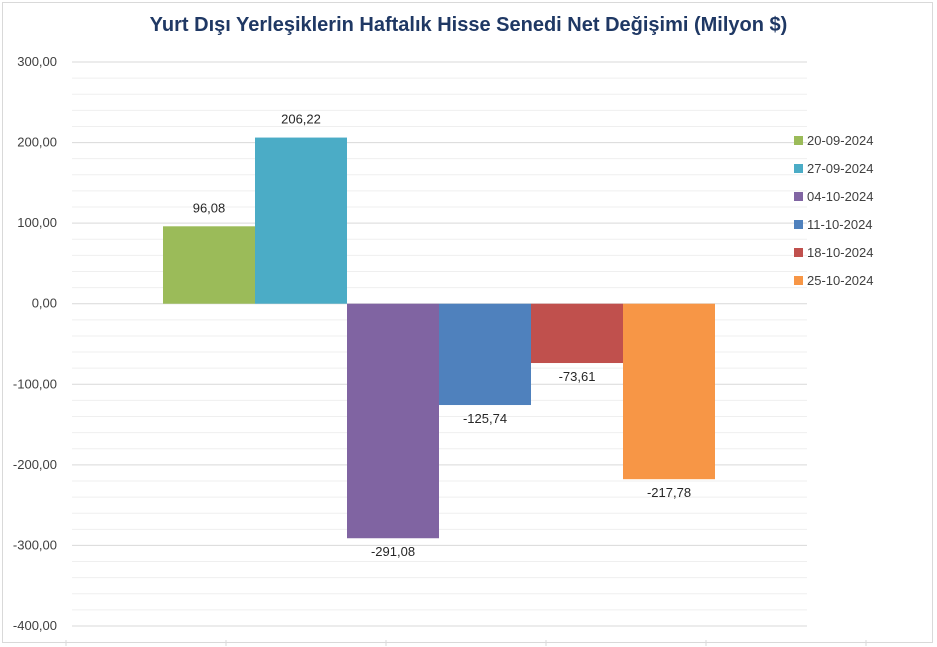 The width and height of the screenshot is (937, 647). Describe the element at coordinates (840, 224) in the screenshot. I see `legend-label: 11-10-2024` at that location.